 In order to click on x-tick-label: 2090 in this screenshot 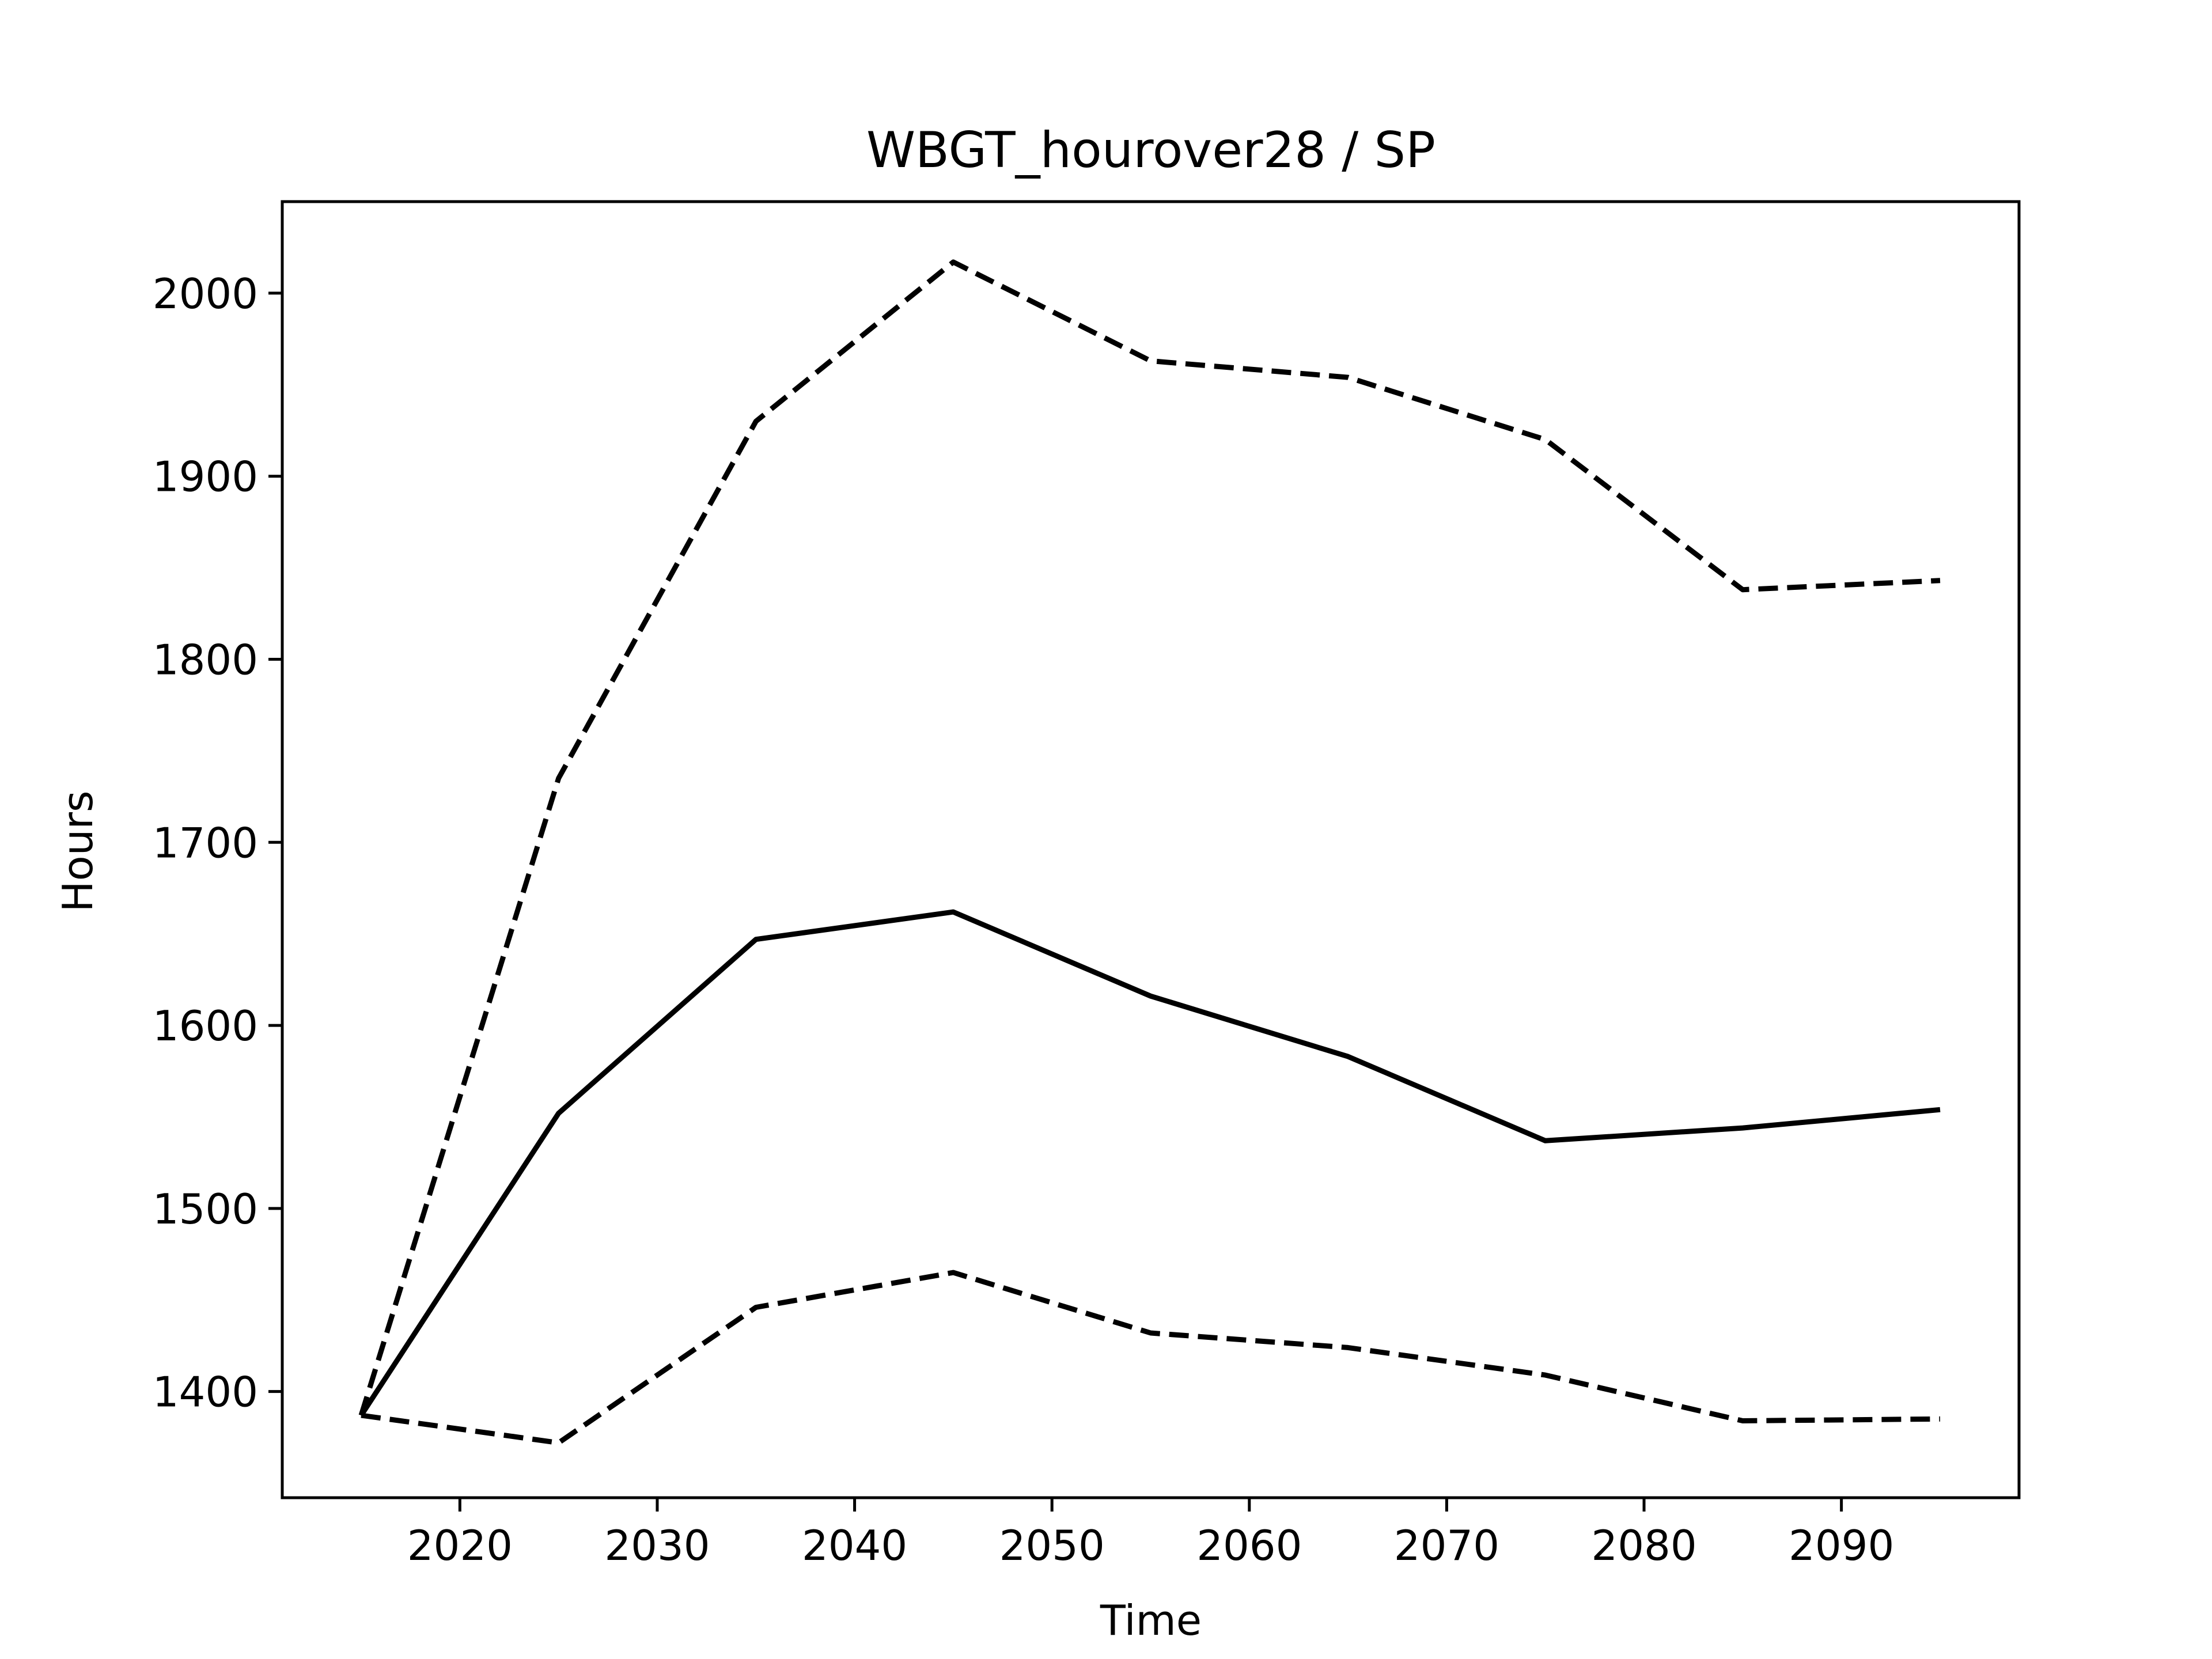, I will do `click(1841, 1545)`.